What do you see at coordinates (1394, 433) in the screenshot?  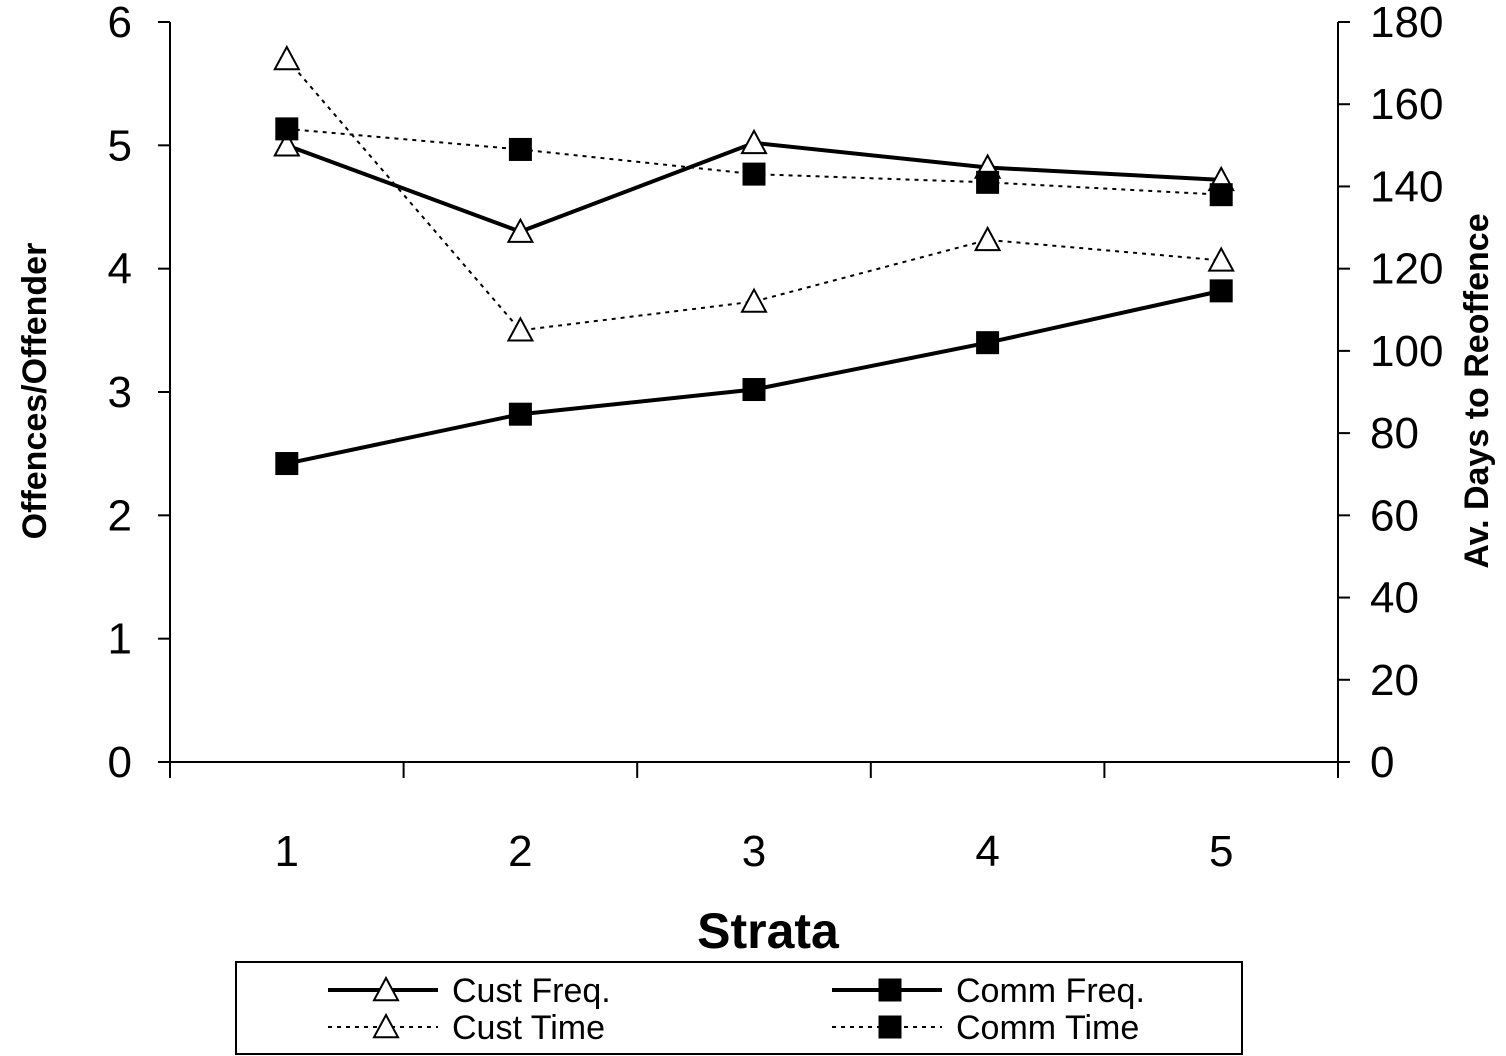 I see `y2-tick-label: 80` at bounding box center [1394, 433].